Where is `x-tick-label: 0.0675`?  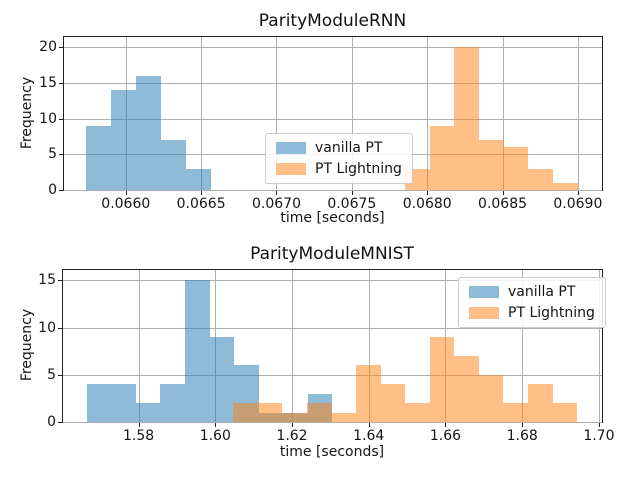 x-tick-label: 0.0675 is located at coordinates (352, 204).